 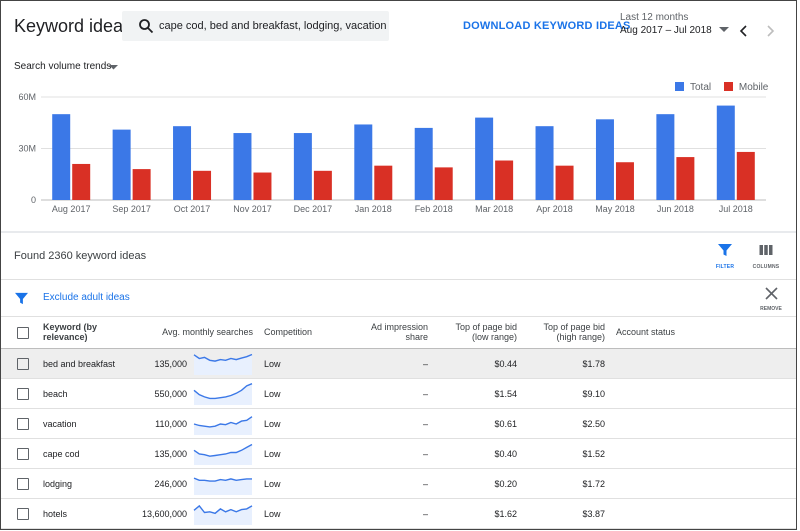 What do you see at coordinates (170, 484) in the screenshot?
I see `avg-searches-cell: 246,000` at bounding box center [170, 484].